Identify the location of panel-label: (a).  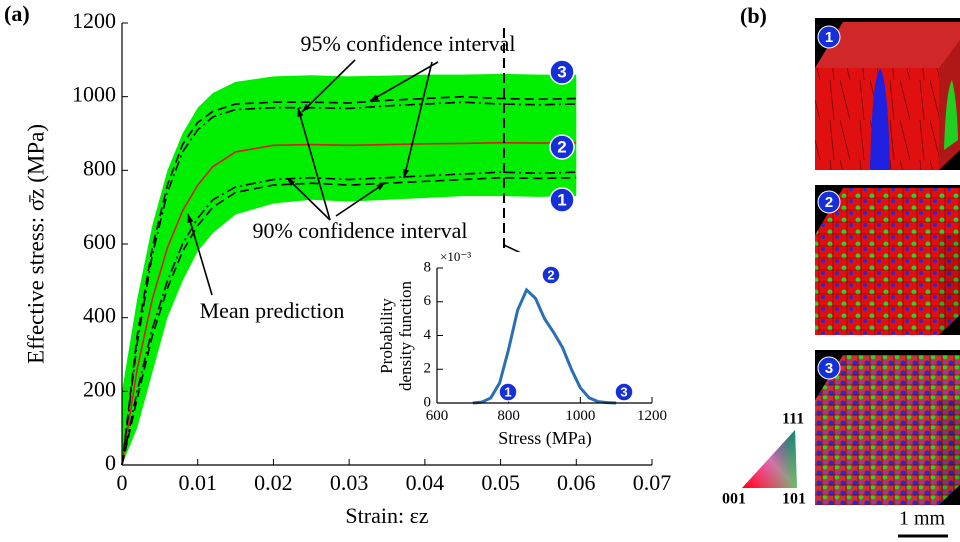
(17, 13).